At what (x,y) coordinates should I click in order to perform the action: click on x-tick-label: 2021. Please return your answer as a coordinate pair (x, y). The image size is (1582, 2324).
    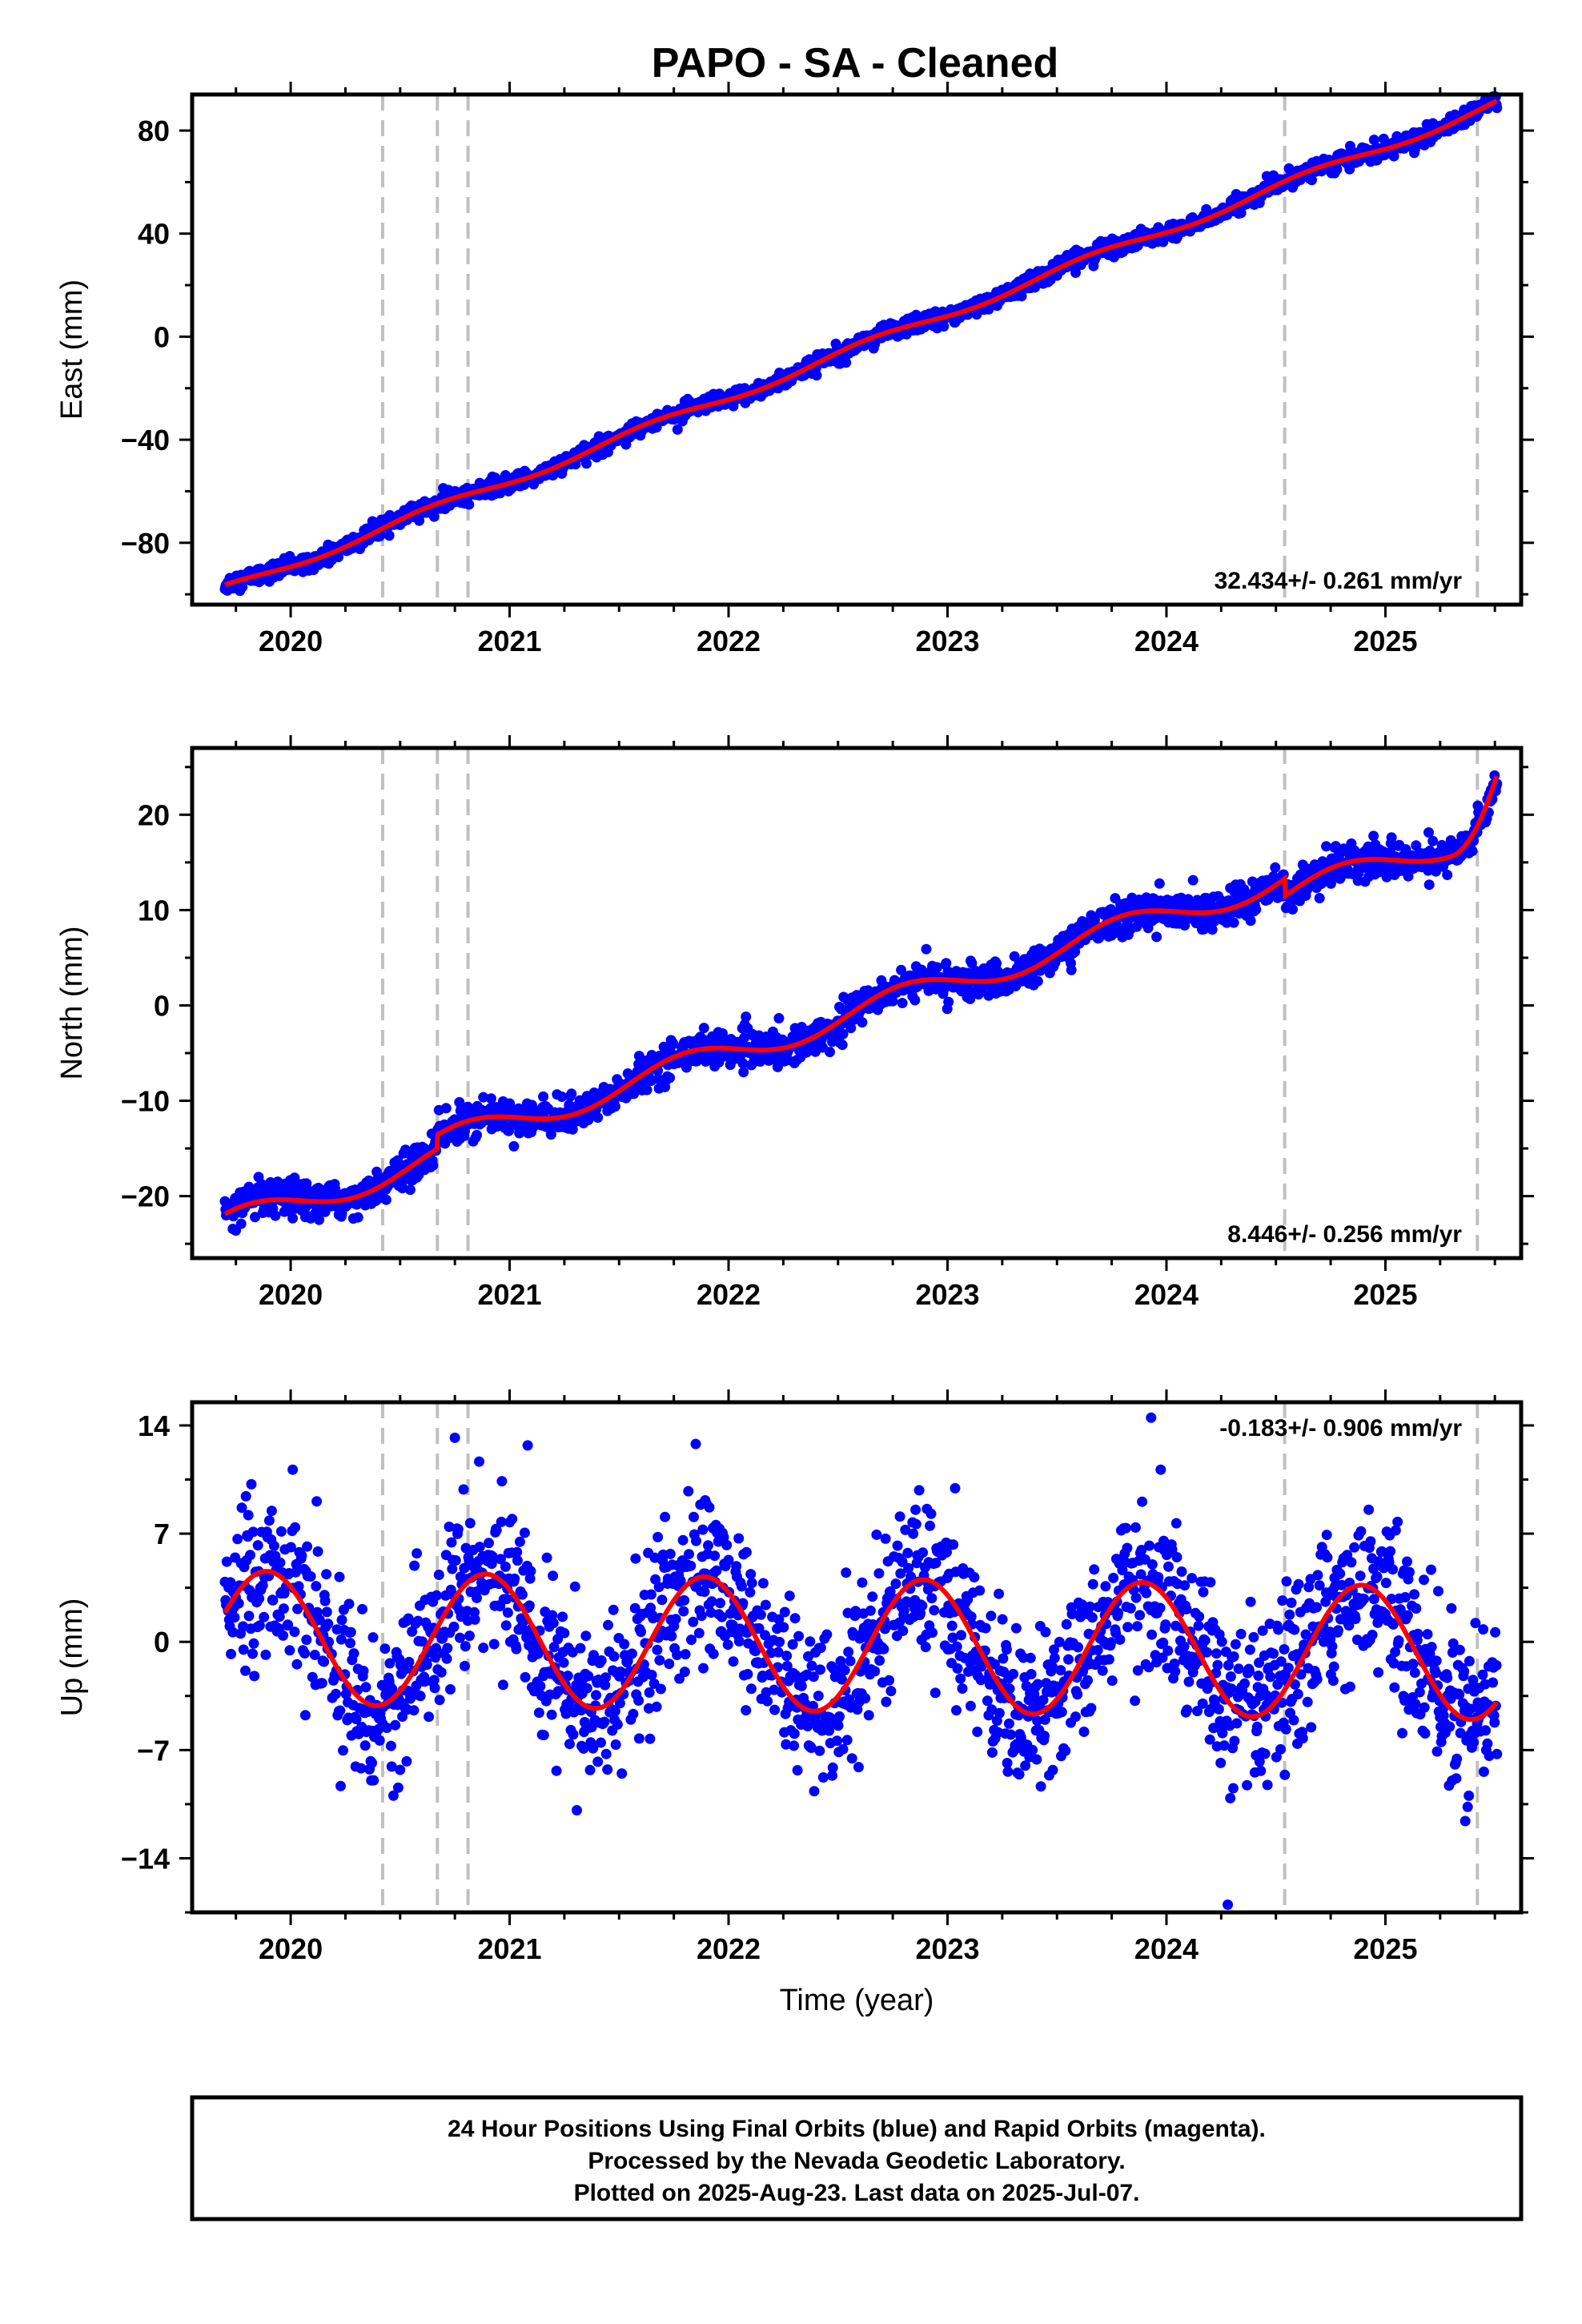
    Looking at the image, I should click on (509, 641).